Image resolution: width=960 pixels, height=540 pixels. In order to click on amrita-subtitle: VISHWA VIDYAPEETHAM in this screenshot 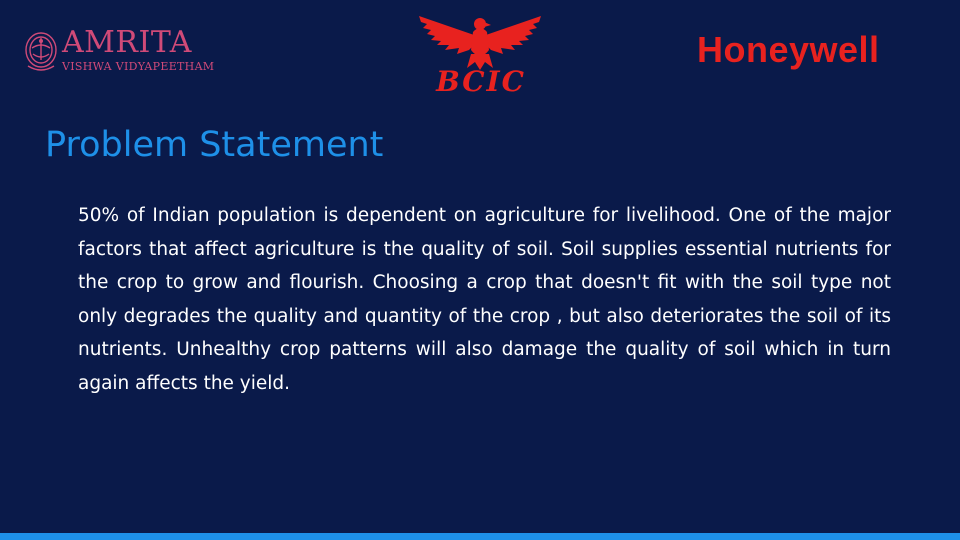, I will do `click(138, 66)`.